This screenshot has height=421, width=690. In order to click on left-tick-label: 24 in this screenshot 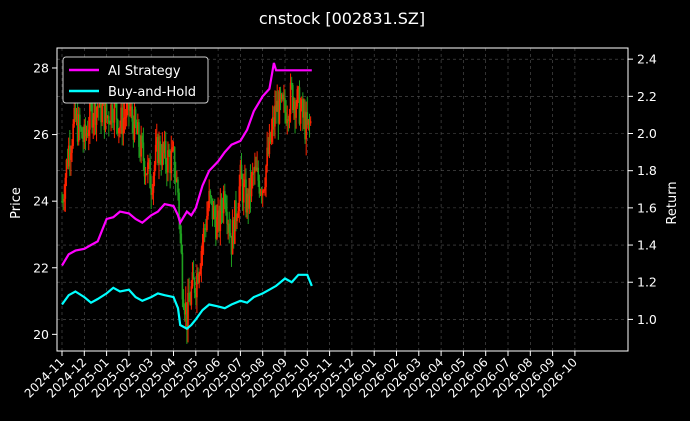, I will do `click(41, 201)`.